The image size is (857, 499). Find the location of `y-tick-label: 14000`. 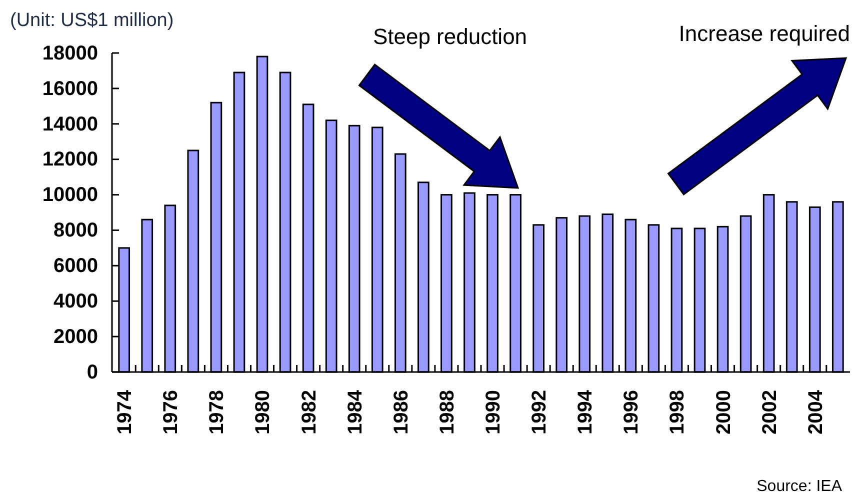

y-tick-label: 14000 is located at coordinates (70, 124).